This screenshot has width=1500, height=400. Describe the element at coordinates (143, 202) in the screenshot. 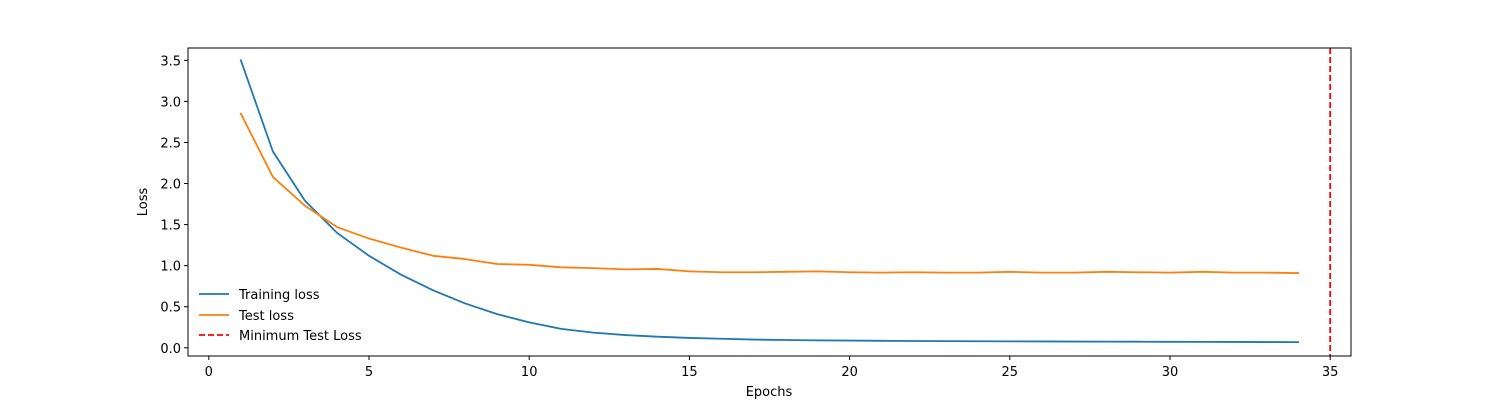

I see `y-axis-label: Loss` at that location.